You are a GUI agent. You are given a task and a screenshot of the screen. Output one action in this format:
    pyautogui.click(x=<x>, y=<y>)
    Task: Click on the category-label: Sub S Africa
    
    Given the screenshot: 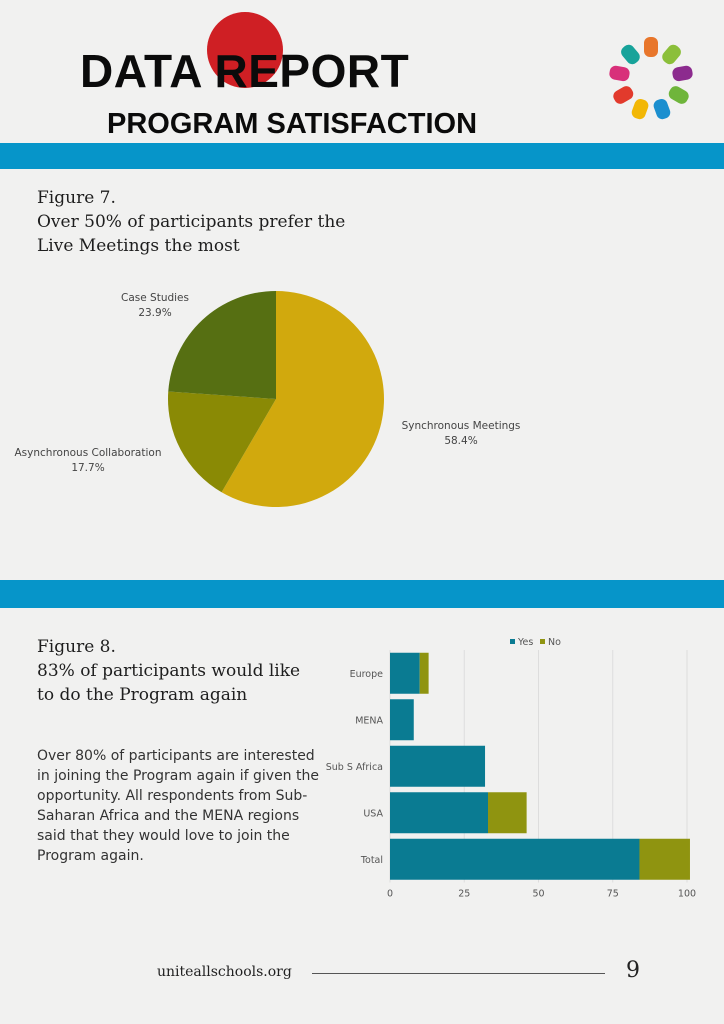 What is the action you would take?
    pyautogui.click(x=354, y=767)
    